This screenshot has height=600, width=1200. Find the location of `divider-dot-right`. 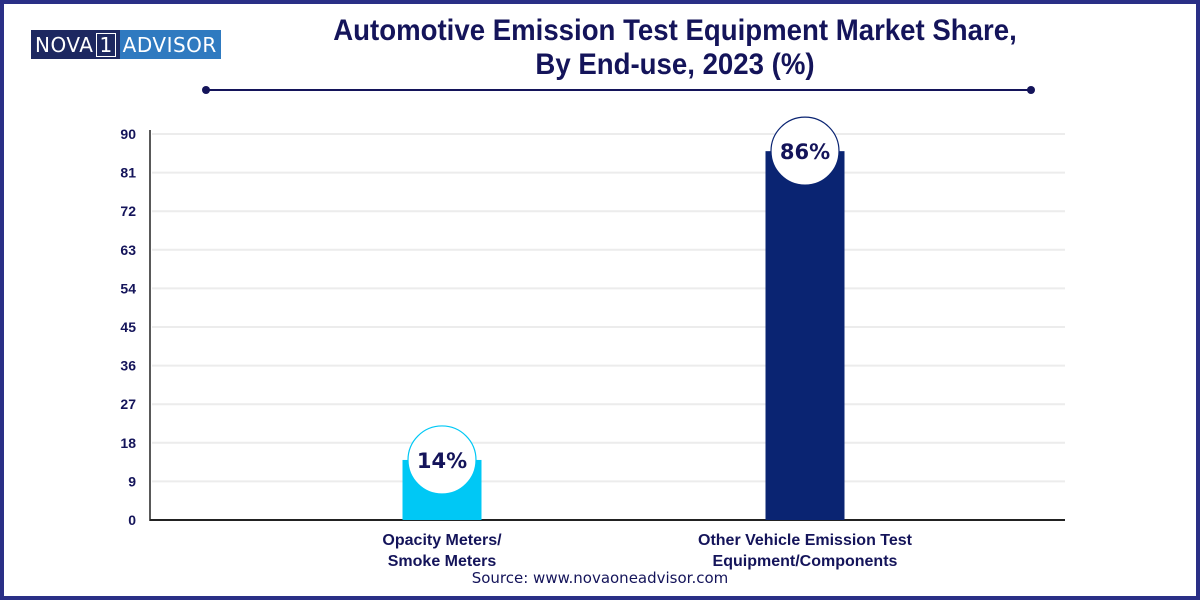

divider-dot-right is located at coordinates (1031, 90).